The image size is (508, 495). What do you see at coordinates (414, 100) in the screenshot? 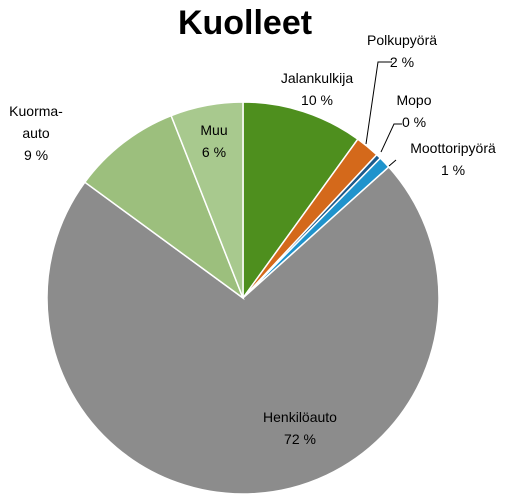
I see `category-label: Mopo` at bounding box center [414, 100].